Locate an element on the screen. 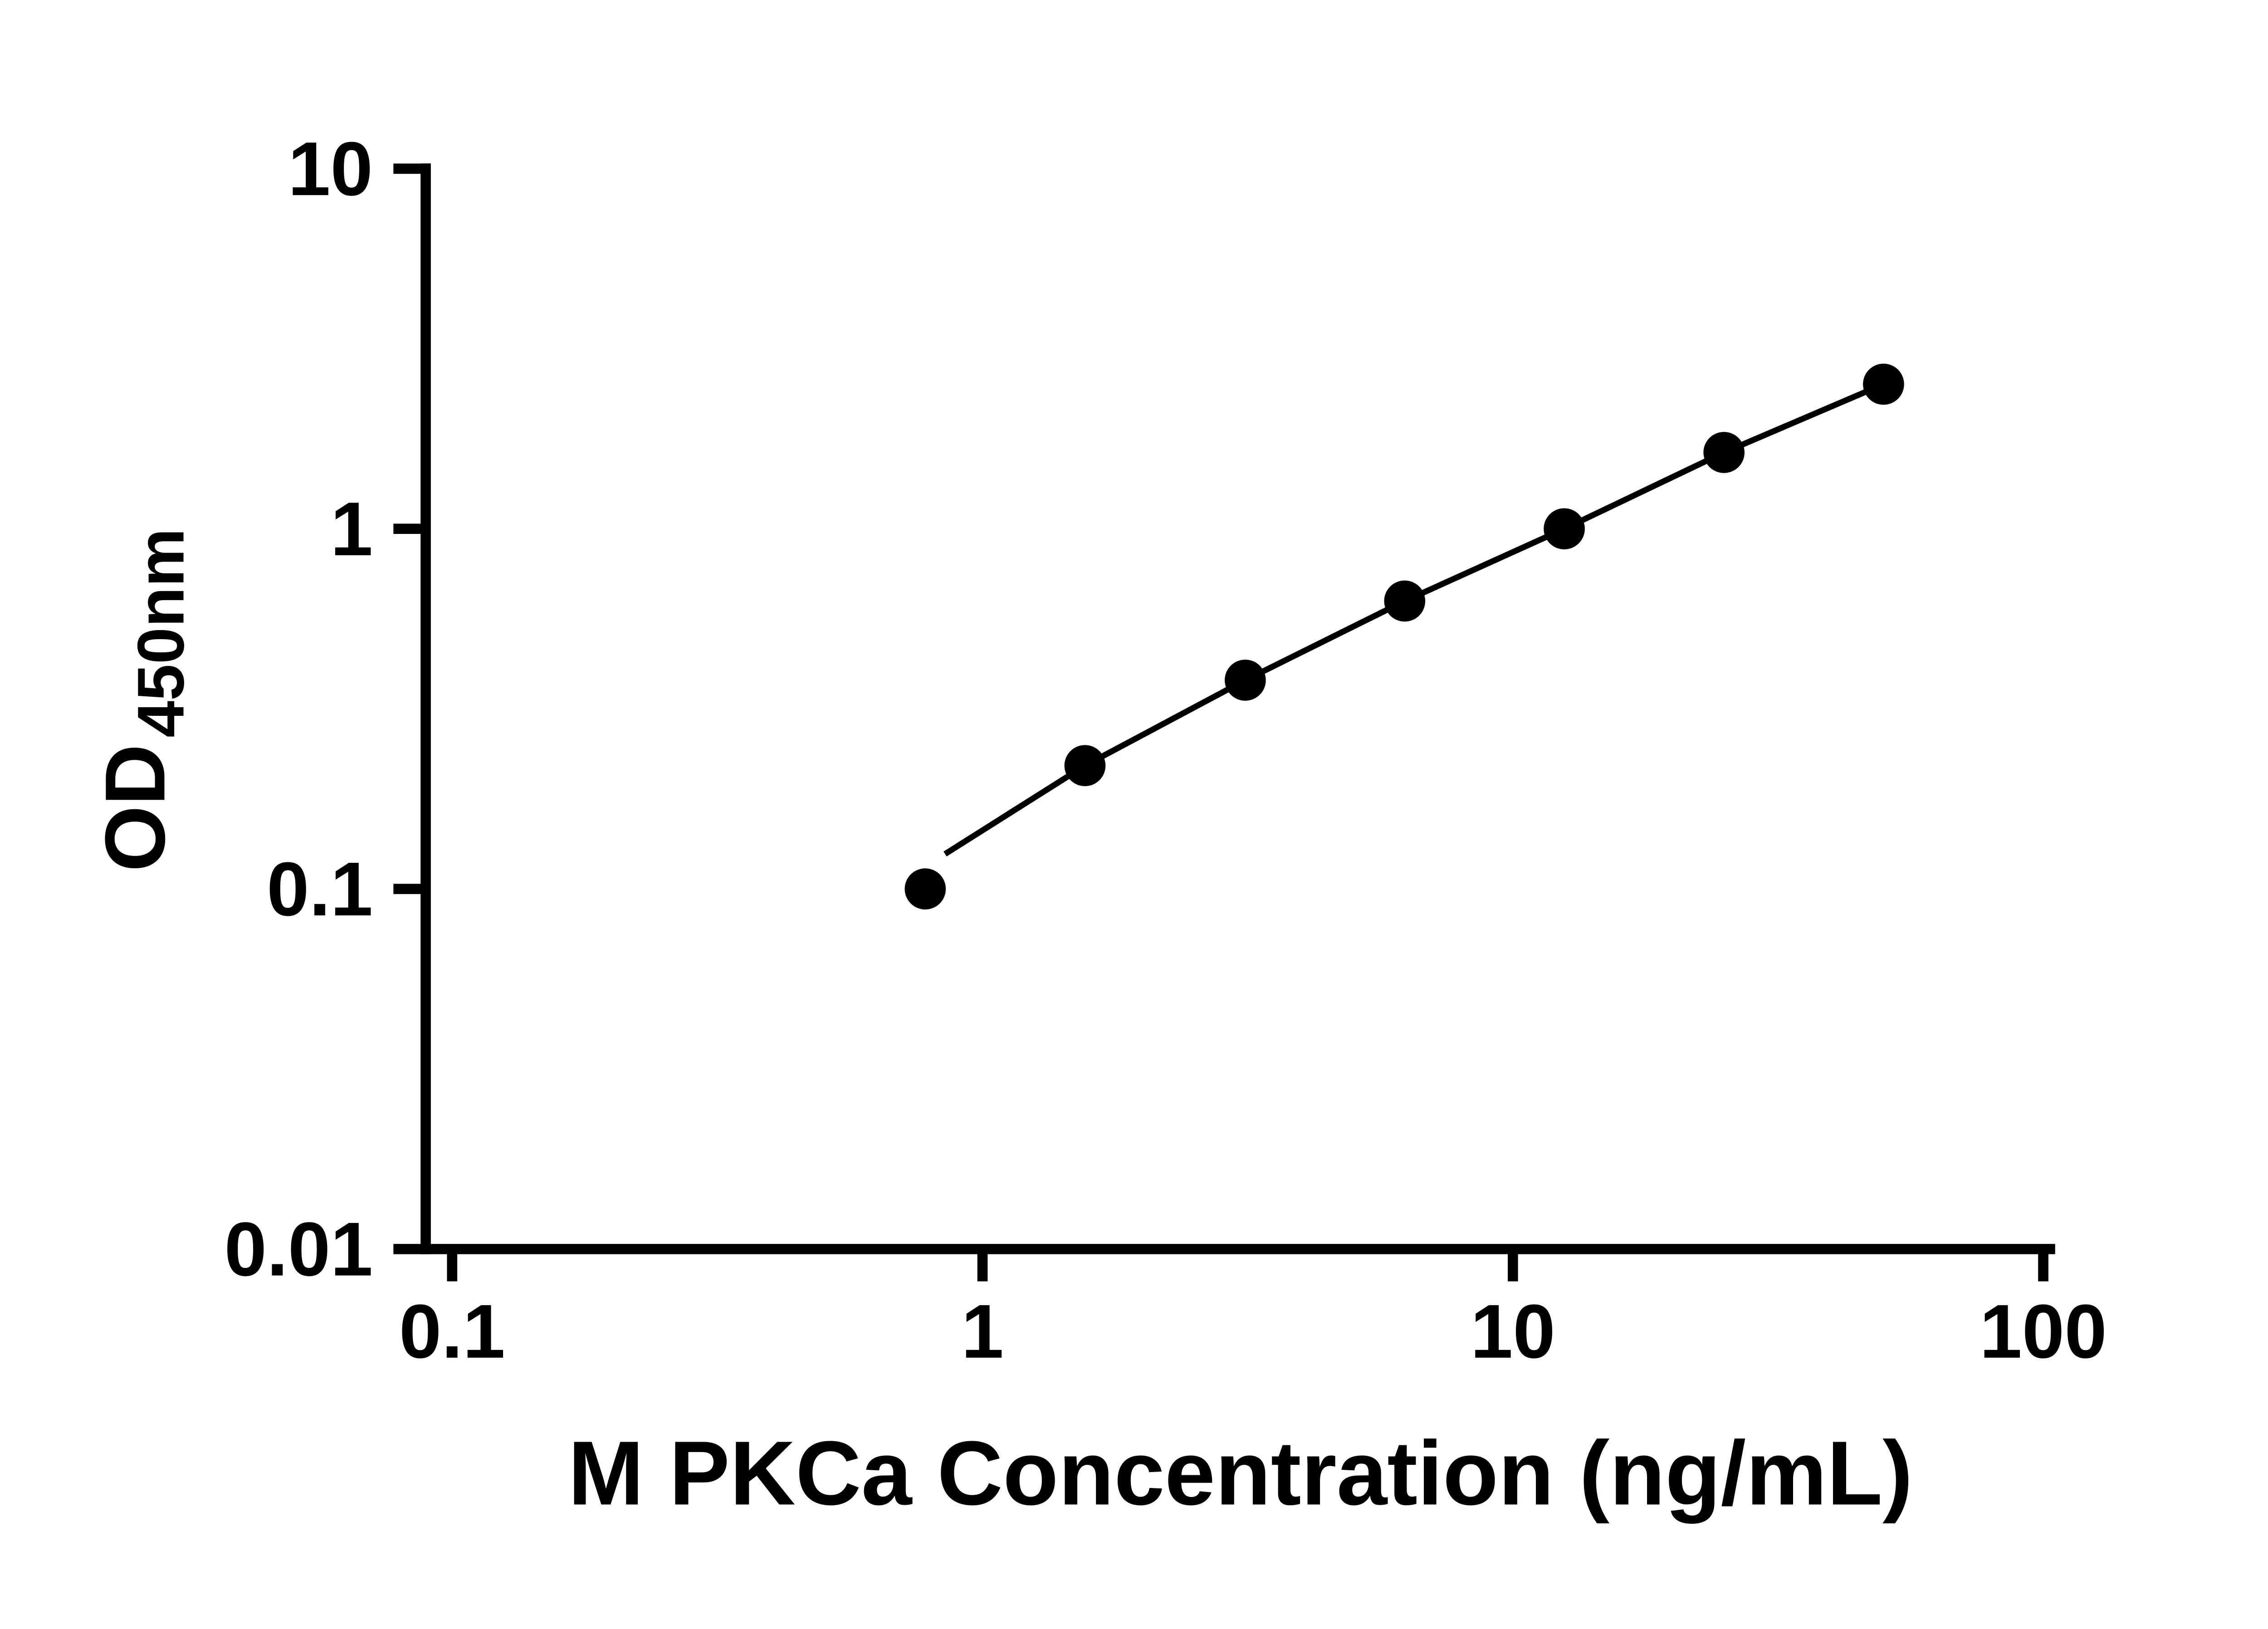  x-tick-label: 100 is located at coordinates (2043, 1331).